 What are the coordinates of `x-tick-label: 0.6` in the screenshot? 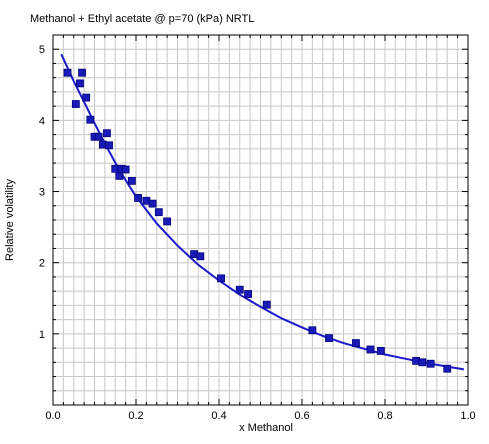 It's located at (301, 416).